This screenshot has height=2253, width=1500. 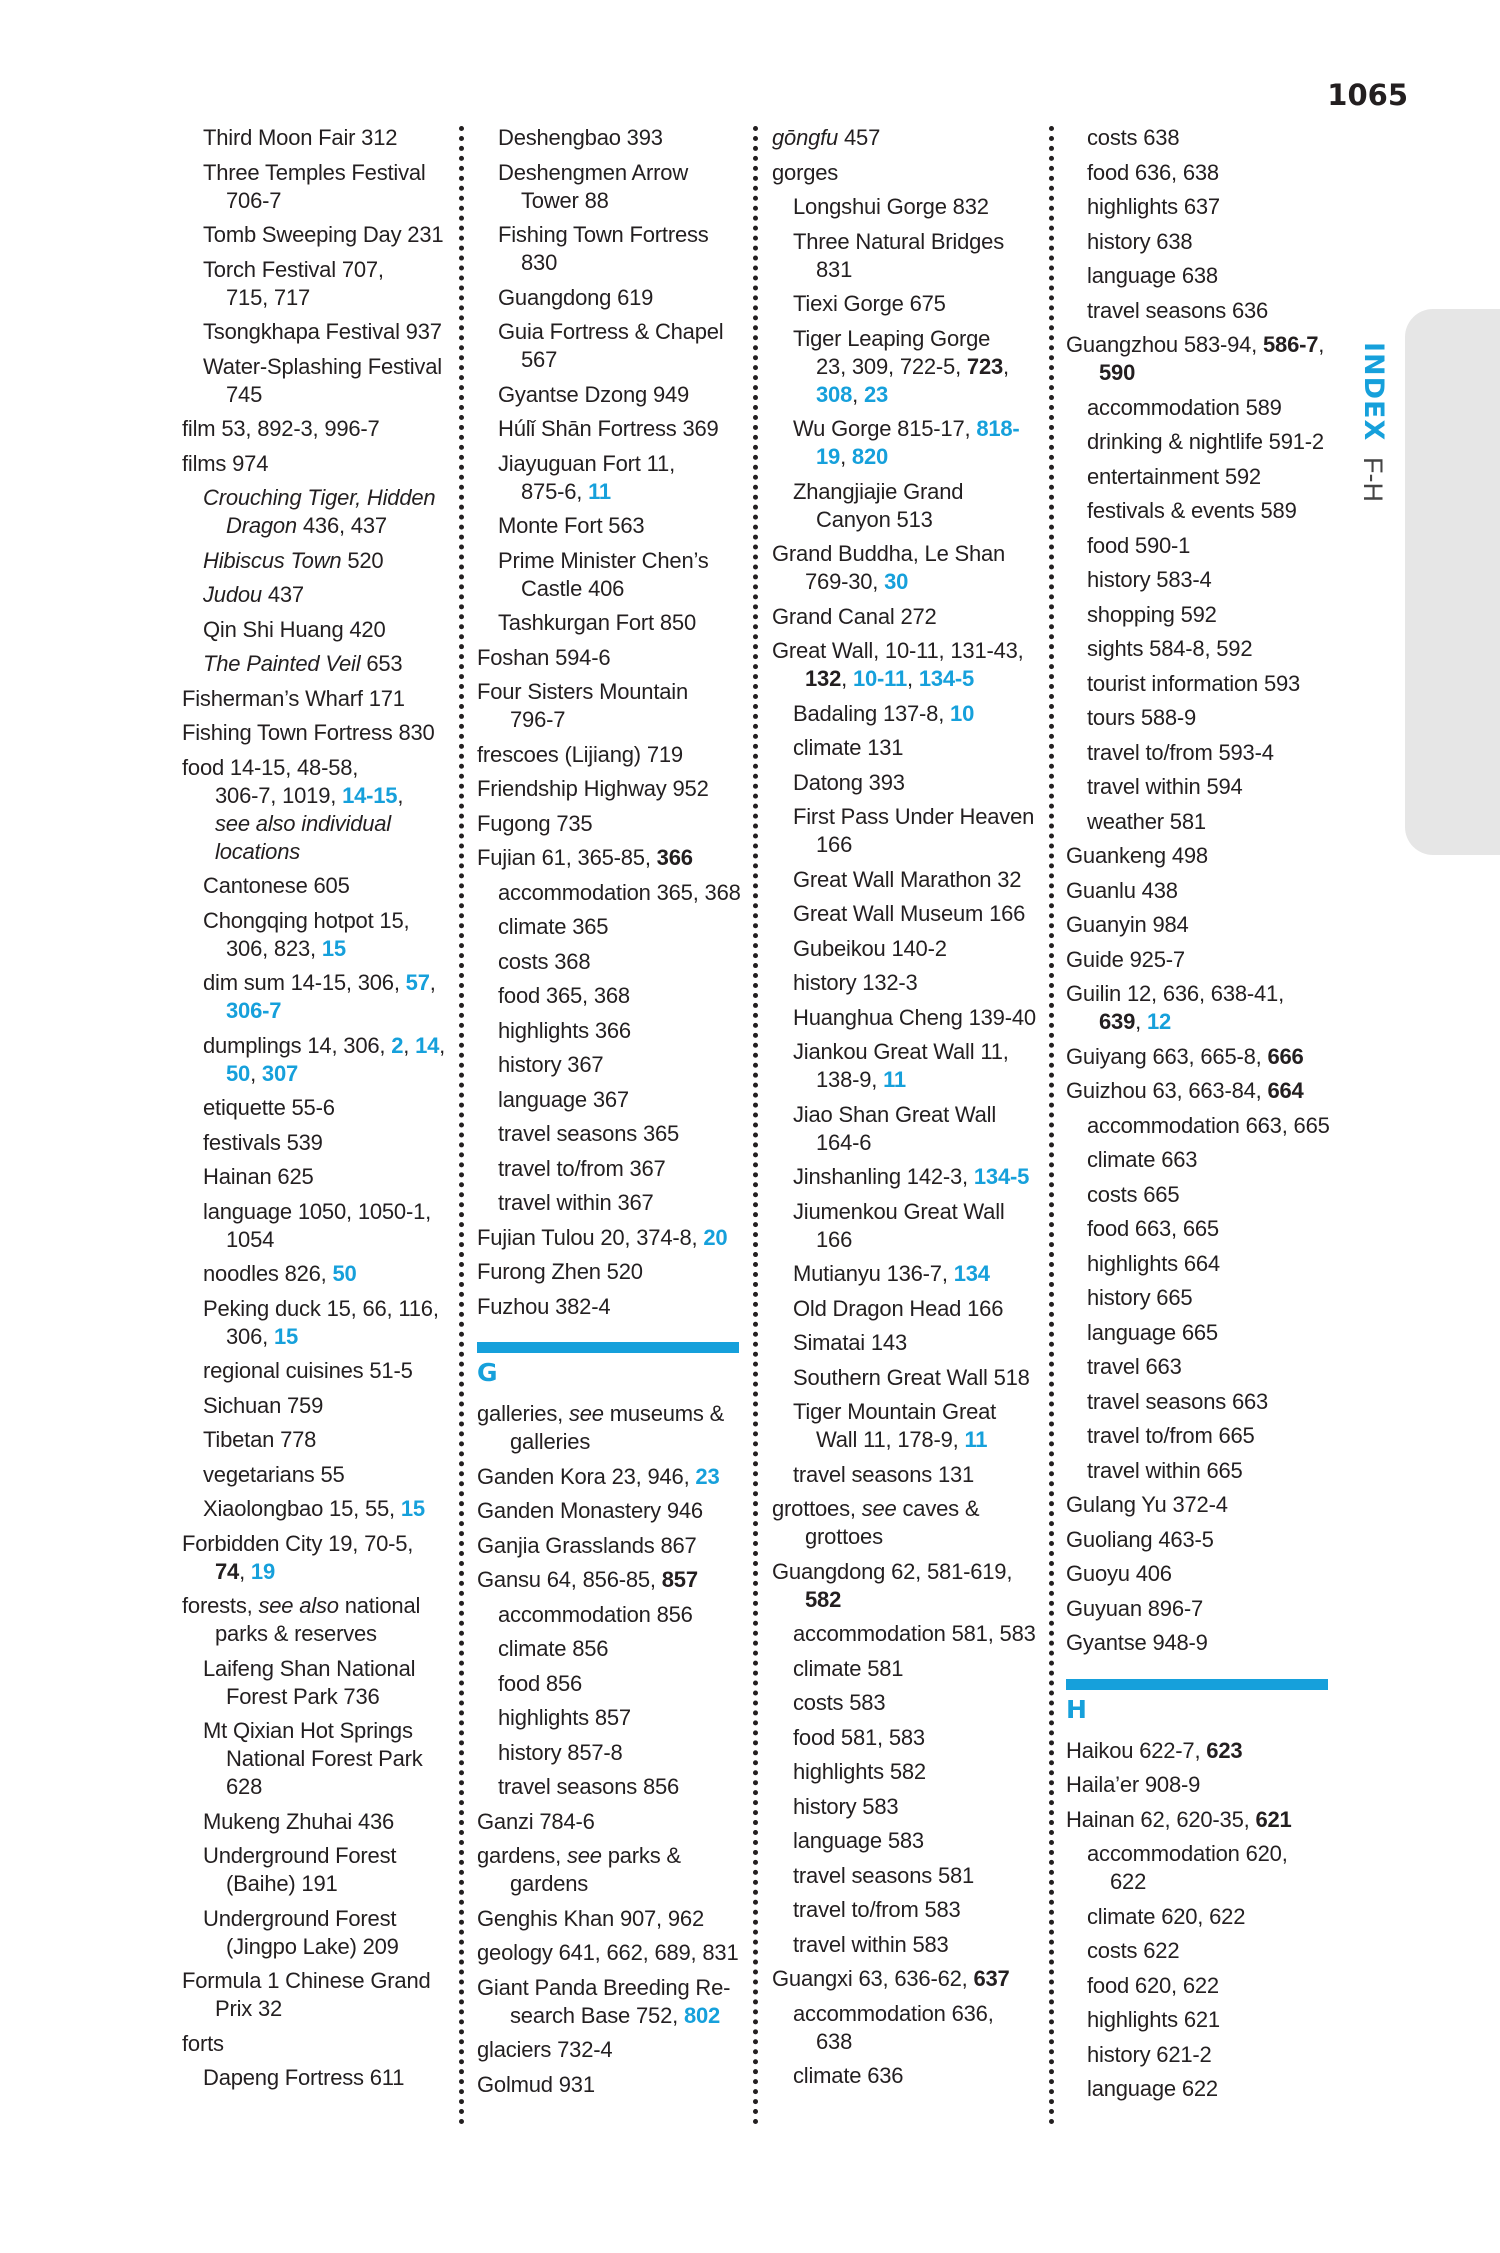 What do you see at coordinates (227, 1571) in the screenshot?
I see `map-page-ref: 74` at bounding box center [227, 1571].